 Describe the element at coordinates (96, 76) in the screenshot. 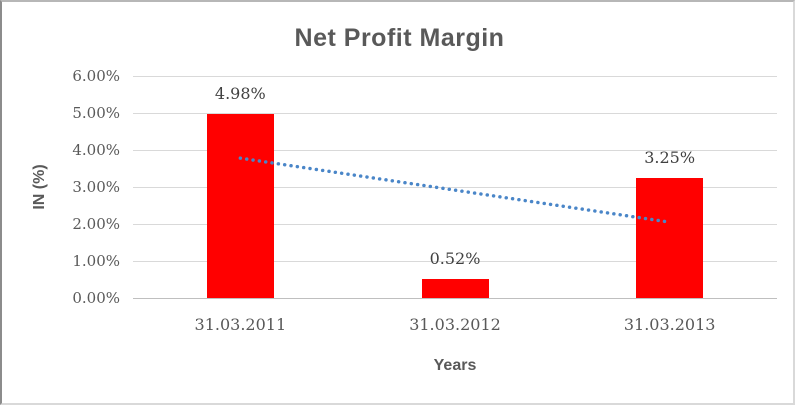

I see `y-tick-label: 6.00%` at that location.